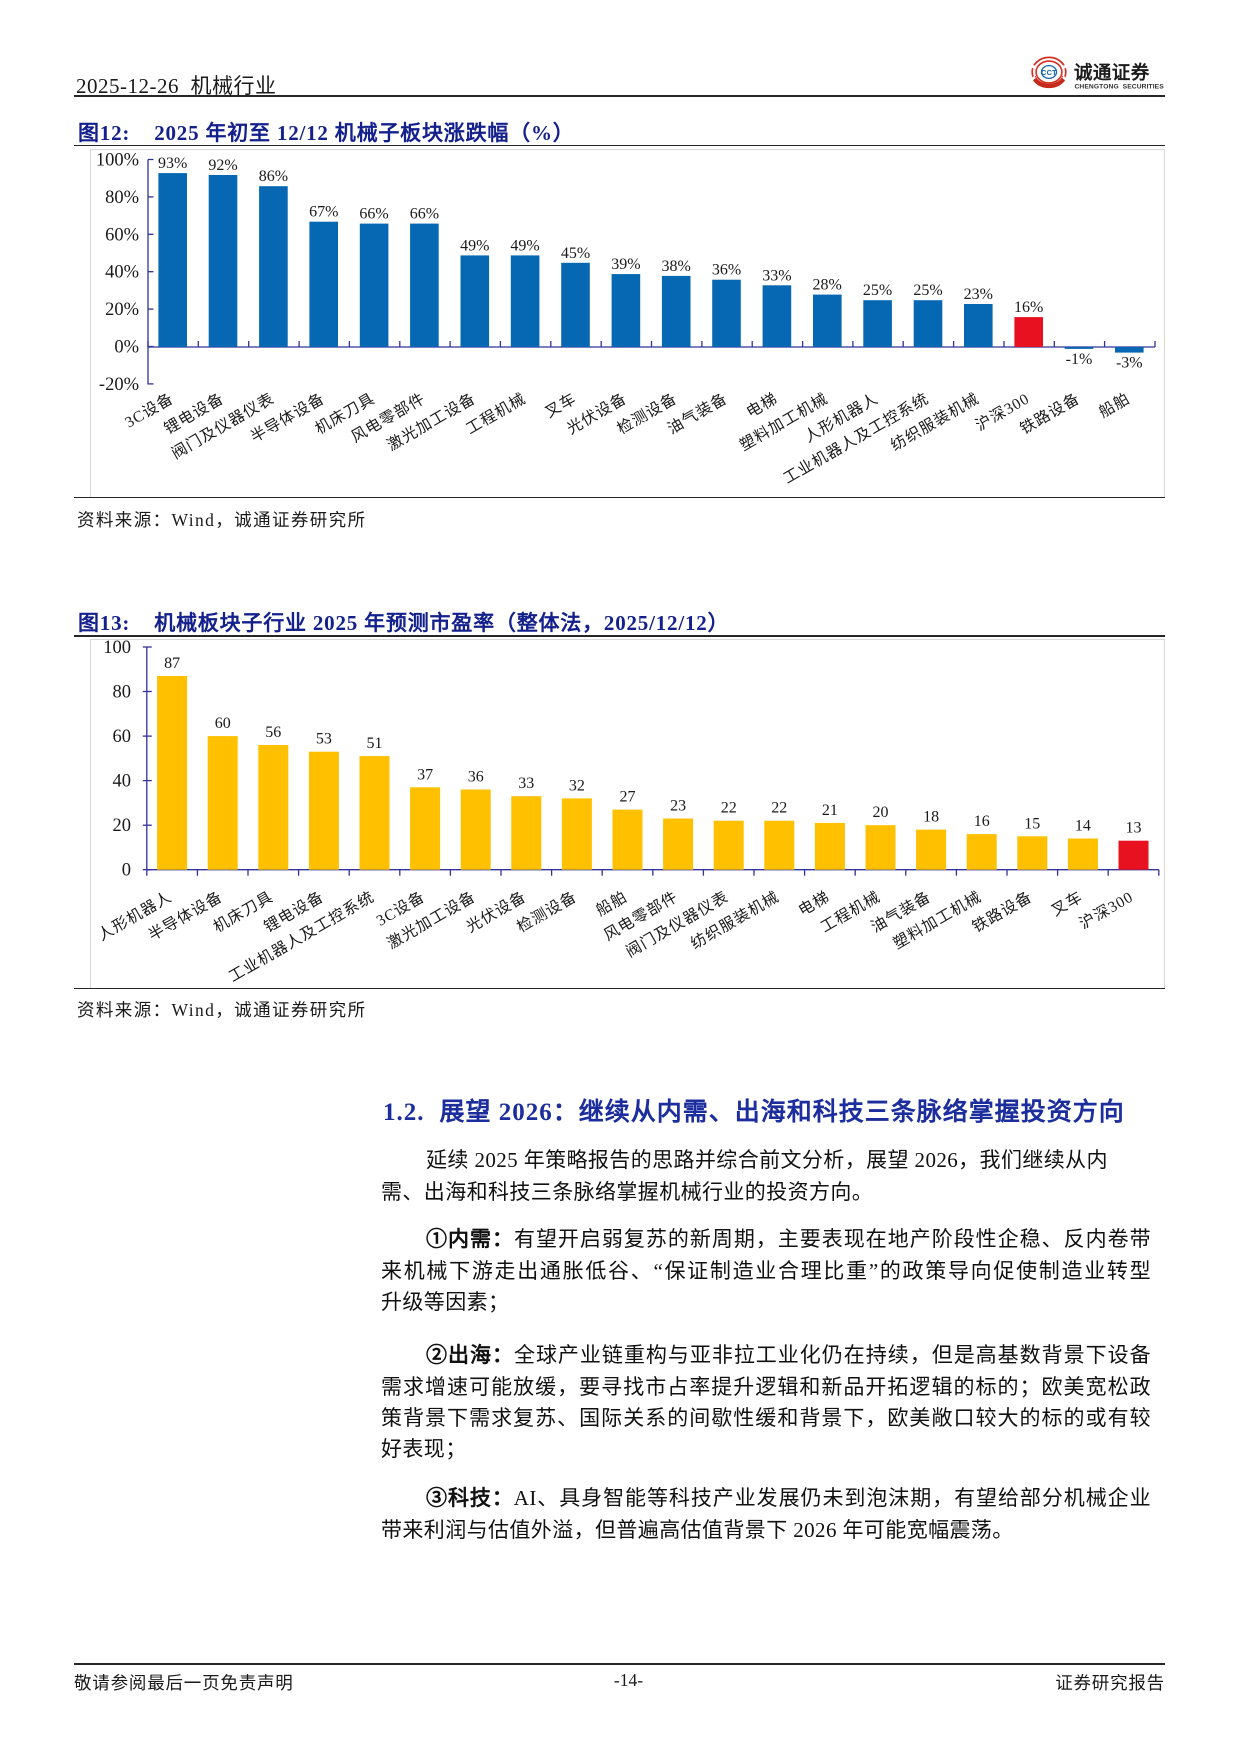 The height and width of the screenshot is (1754, 1241). What do you see at coordinates (1112, 73) in the screenshot?
I see `svg-text: 诚通证券` at bounding box center [1112, 73].